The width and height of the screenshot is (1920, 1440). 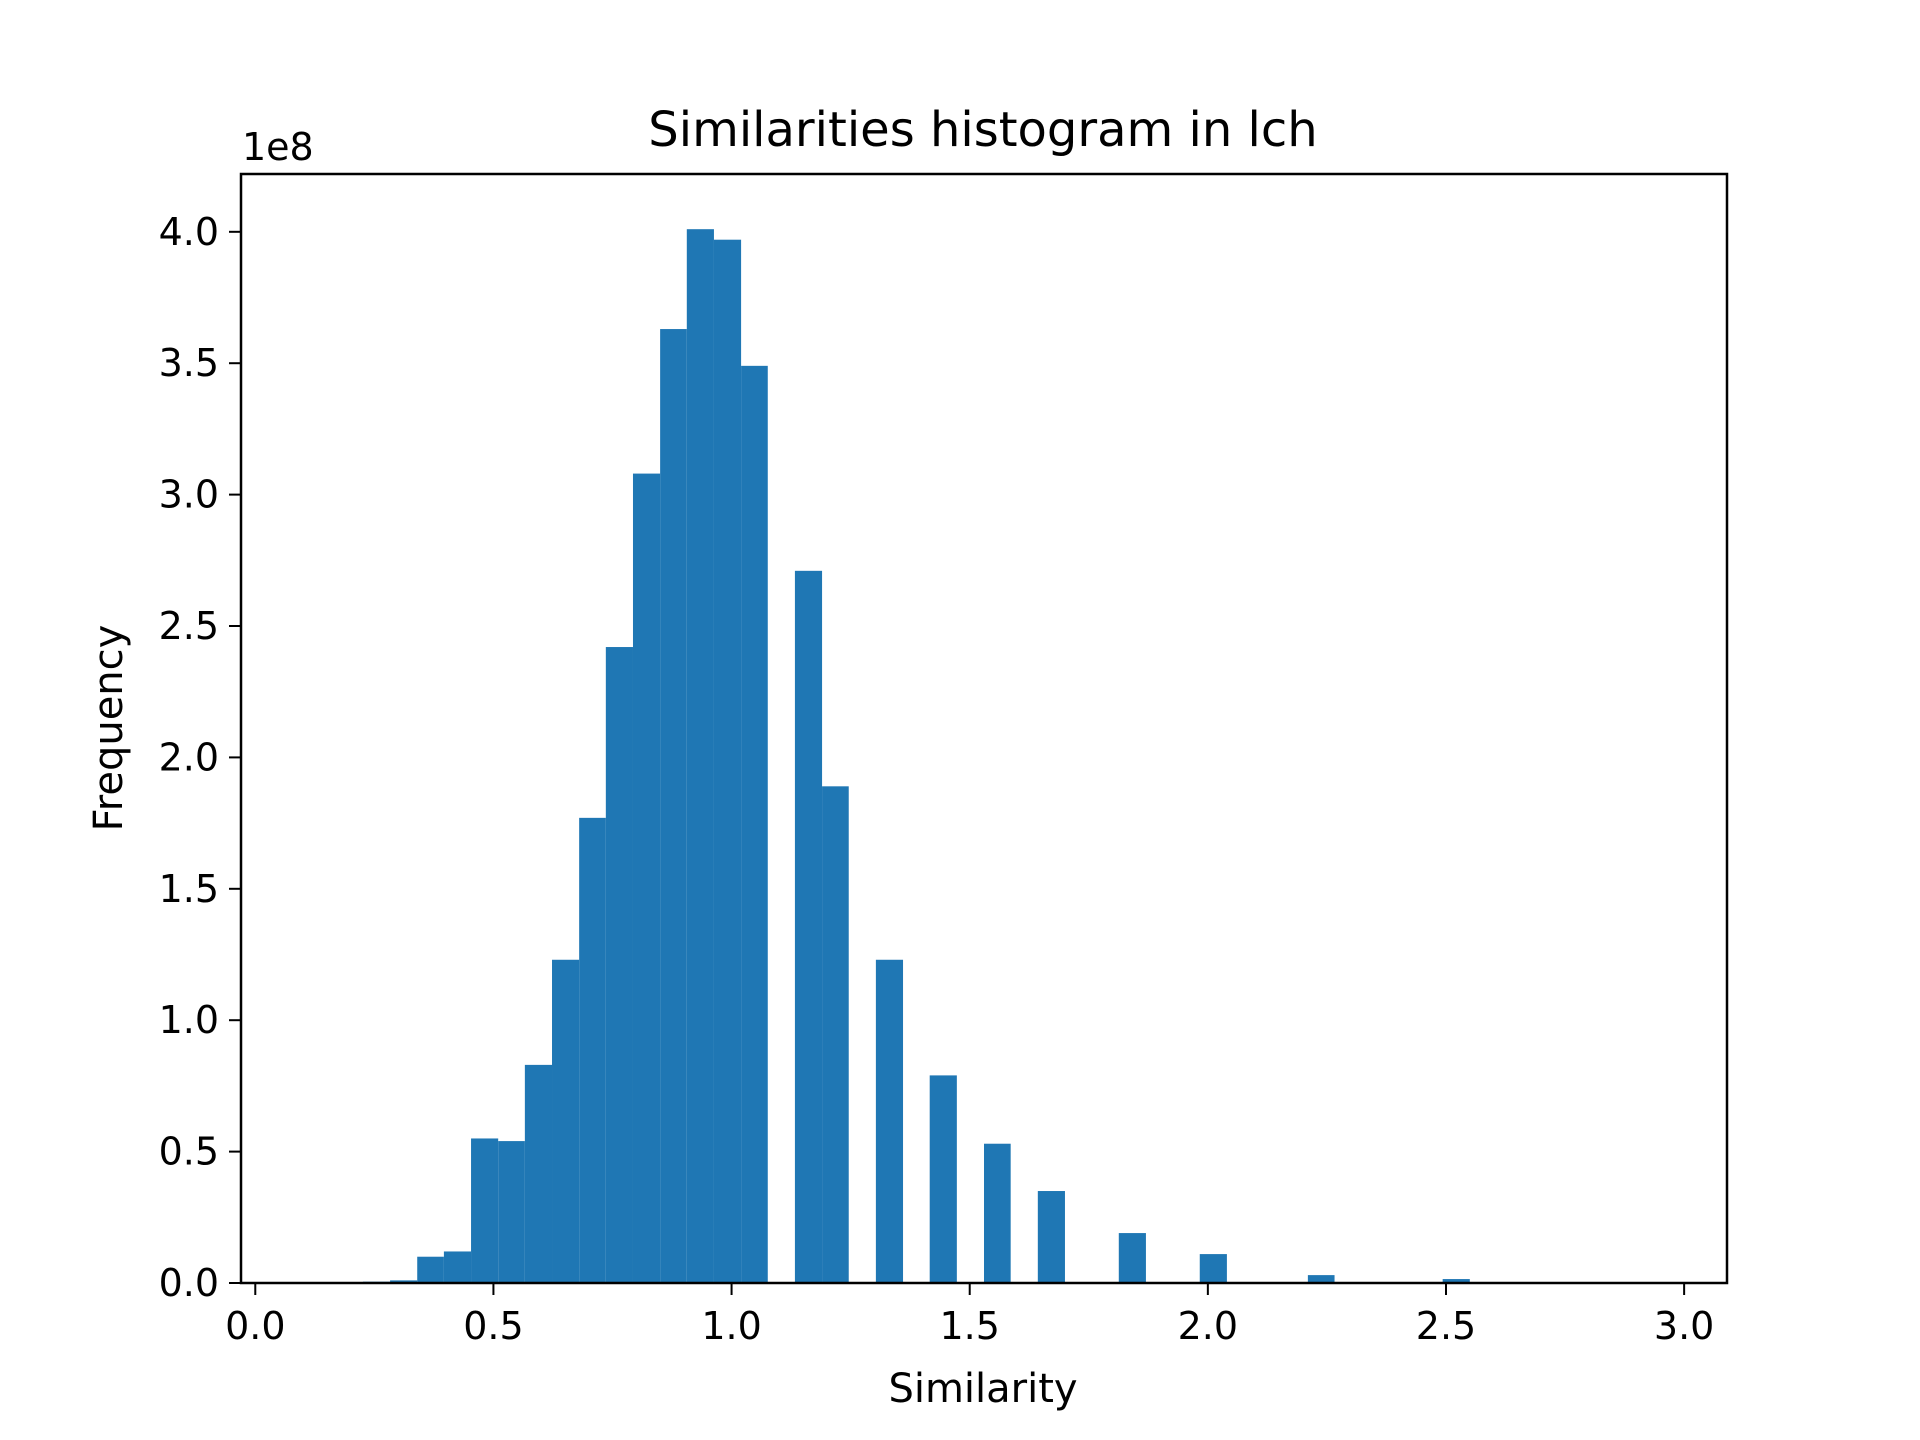 What do you see at coordinates (731, 1326) in the screenshot?
I see `x-tick-label-2: 1.0` at bounding box center [731, 1326].